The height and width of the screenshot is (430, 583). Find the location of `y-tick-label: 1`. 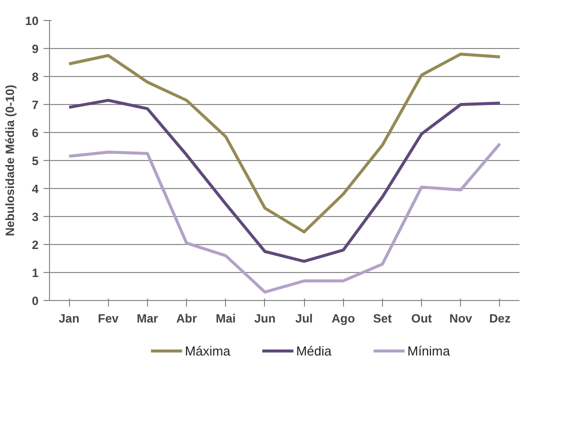

y-tick-label: 1 is located at coordinates (35, 273).